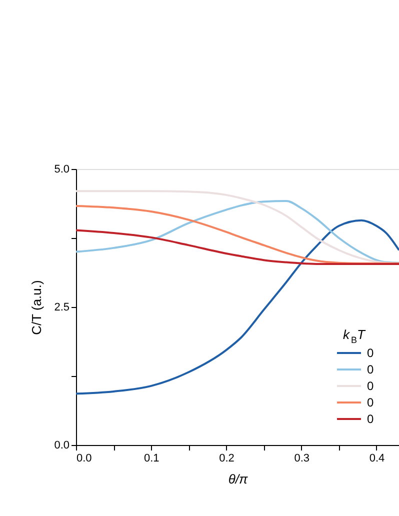 The height and width of the screenshot is (516, 399). I want to click on x-axis-title: θ/π, so click(238, 479).